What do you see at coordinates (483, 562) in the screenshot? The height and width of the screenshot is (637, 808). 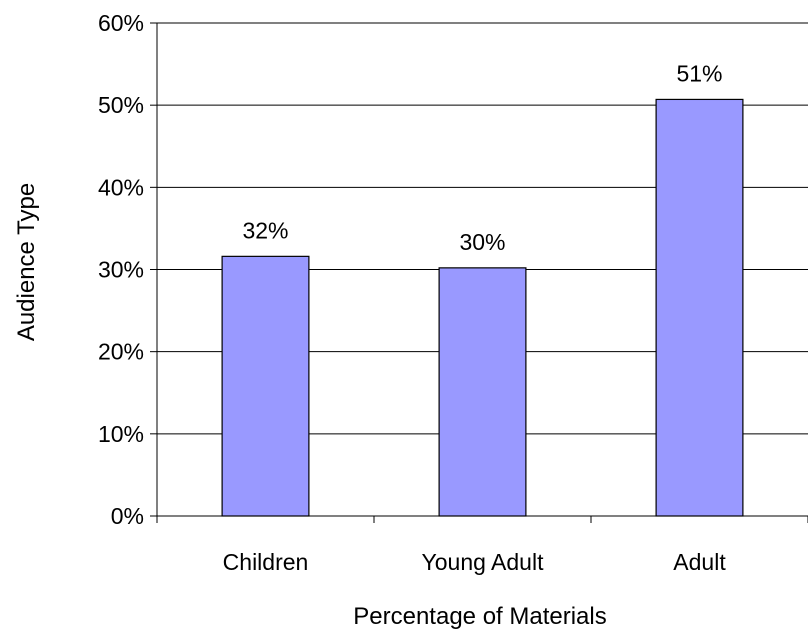 I see `x-category-label: Young Adult` at bounding box center [483, 562].